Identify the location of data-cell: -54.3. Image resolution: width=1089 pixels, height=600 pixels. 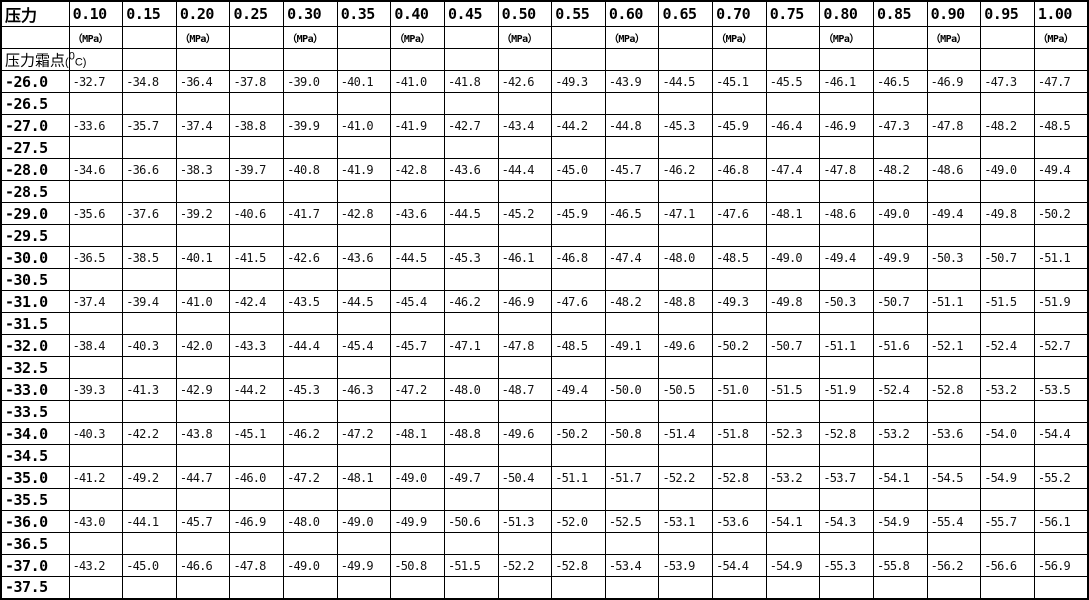
(846, 521).